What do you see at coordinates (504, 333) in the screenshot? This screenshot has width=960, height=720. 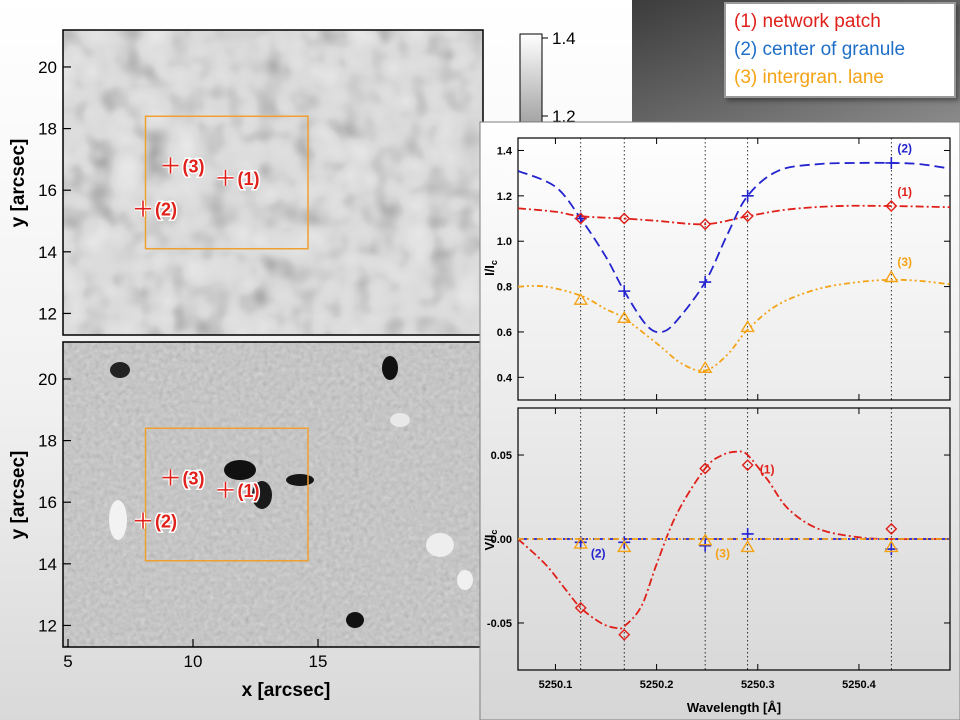 I see `ytick-label: 0.6` at bounding box center [504, 333].